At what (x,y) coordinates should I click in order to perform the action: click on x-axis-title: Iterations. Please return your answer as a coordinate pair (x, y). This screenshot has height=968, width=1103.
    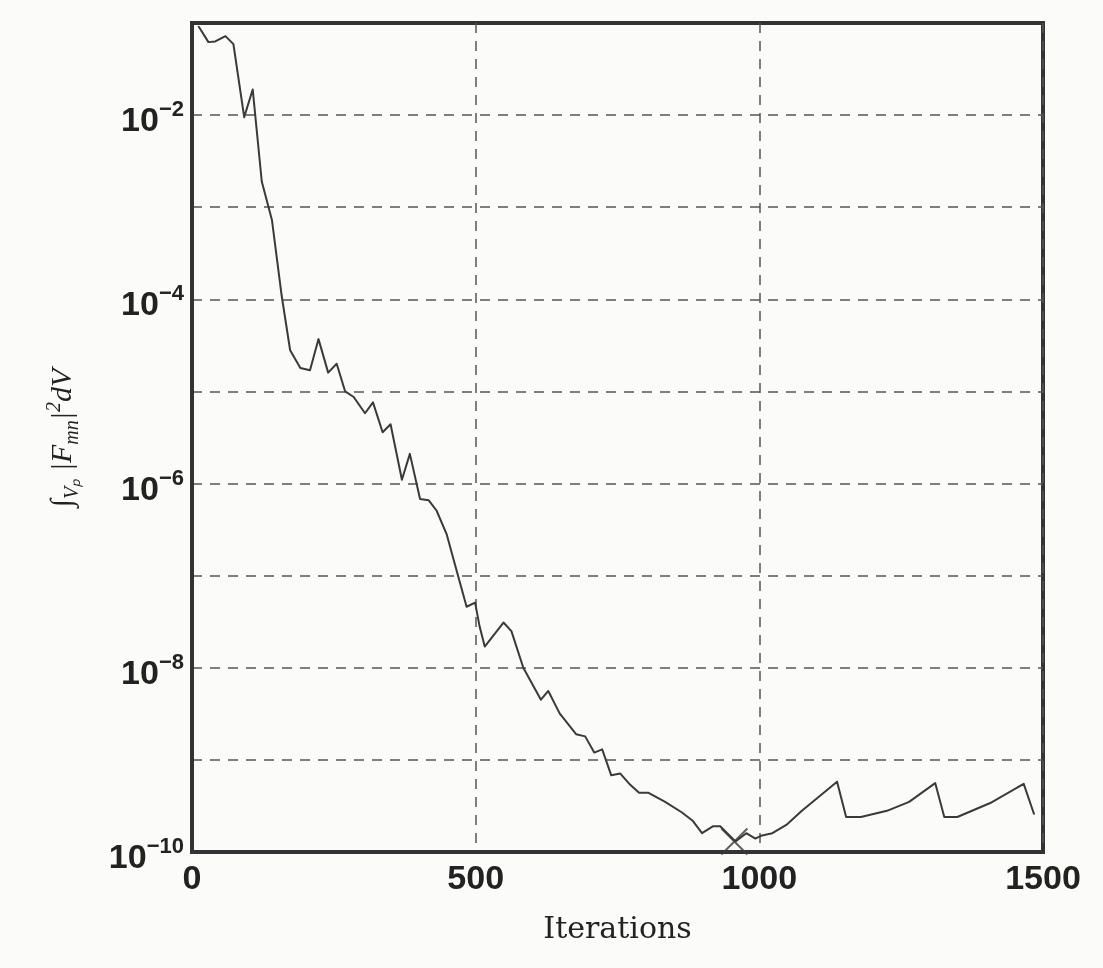
    Looking at the image, I should click on (617, 927).